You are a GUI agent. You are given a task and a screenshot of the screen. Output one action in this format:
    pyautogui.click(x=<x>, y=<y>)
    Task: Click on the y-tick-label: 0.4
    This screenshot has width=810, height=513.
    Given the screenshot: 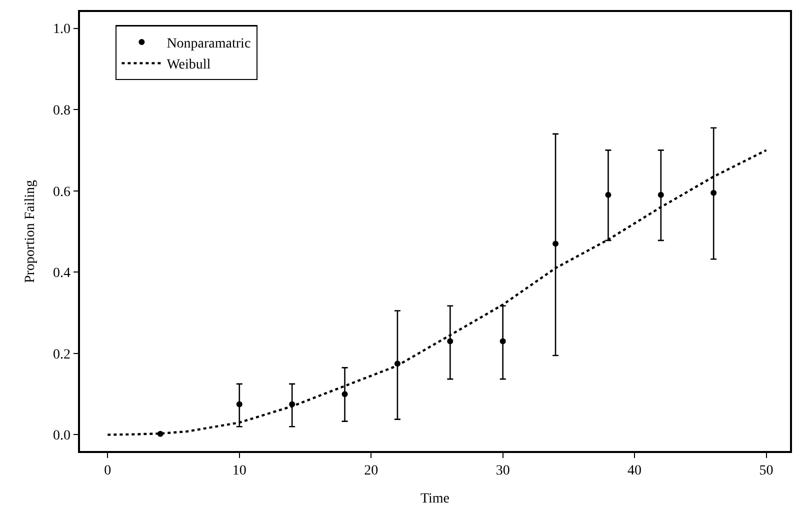 What is the action you would take?
    pyautogui.click(x=61, y=274)
    